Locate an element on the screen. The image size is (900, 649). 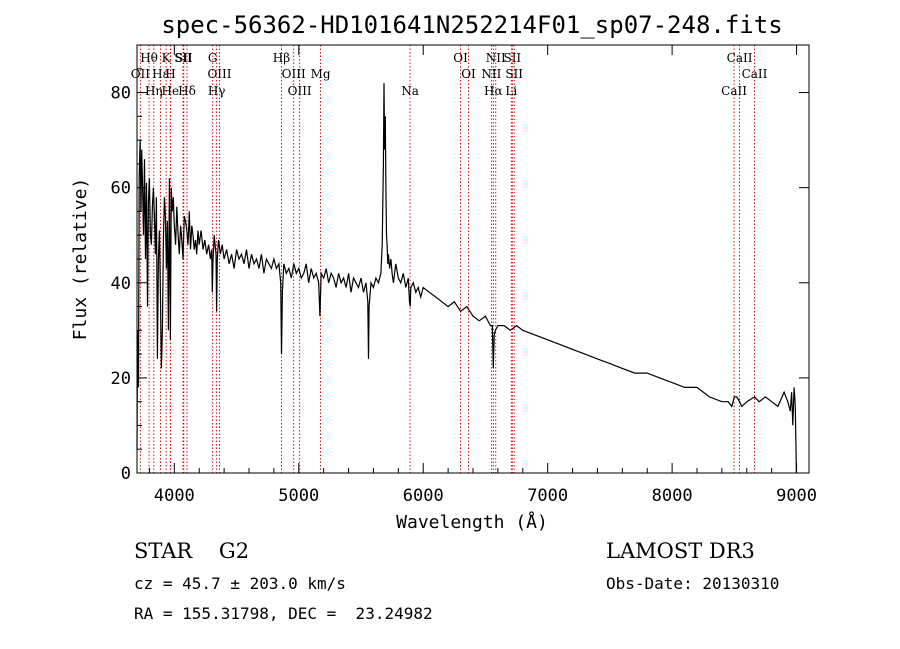
y-tick-label: 0 is located at coordinates (126, 474).